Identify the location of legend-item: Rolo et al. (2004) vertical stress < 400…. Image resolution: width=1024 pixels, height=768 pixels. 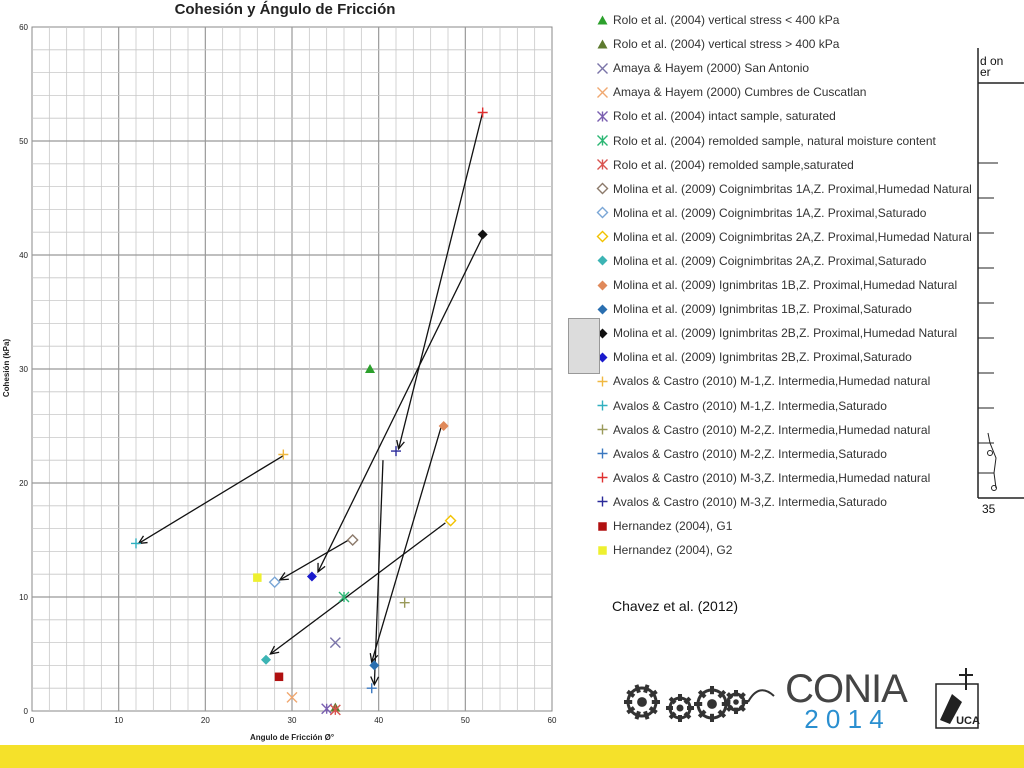
(791, 20).